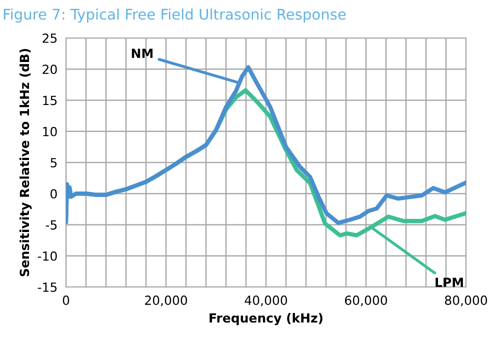 Image resolution: width=496 pixels, height=339 pixels. I want to click on x-tick-label: 80,000, so click(466, 301).